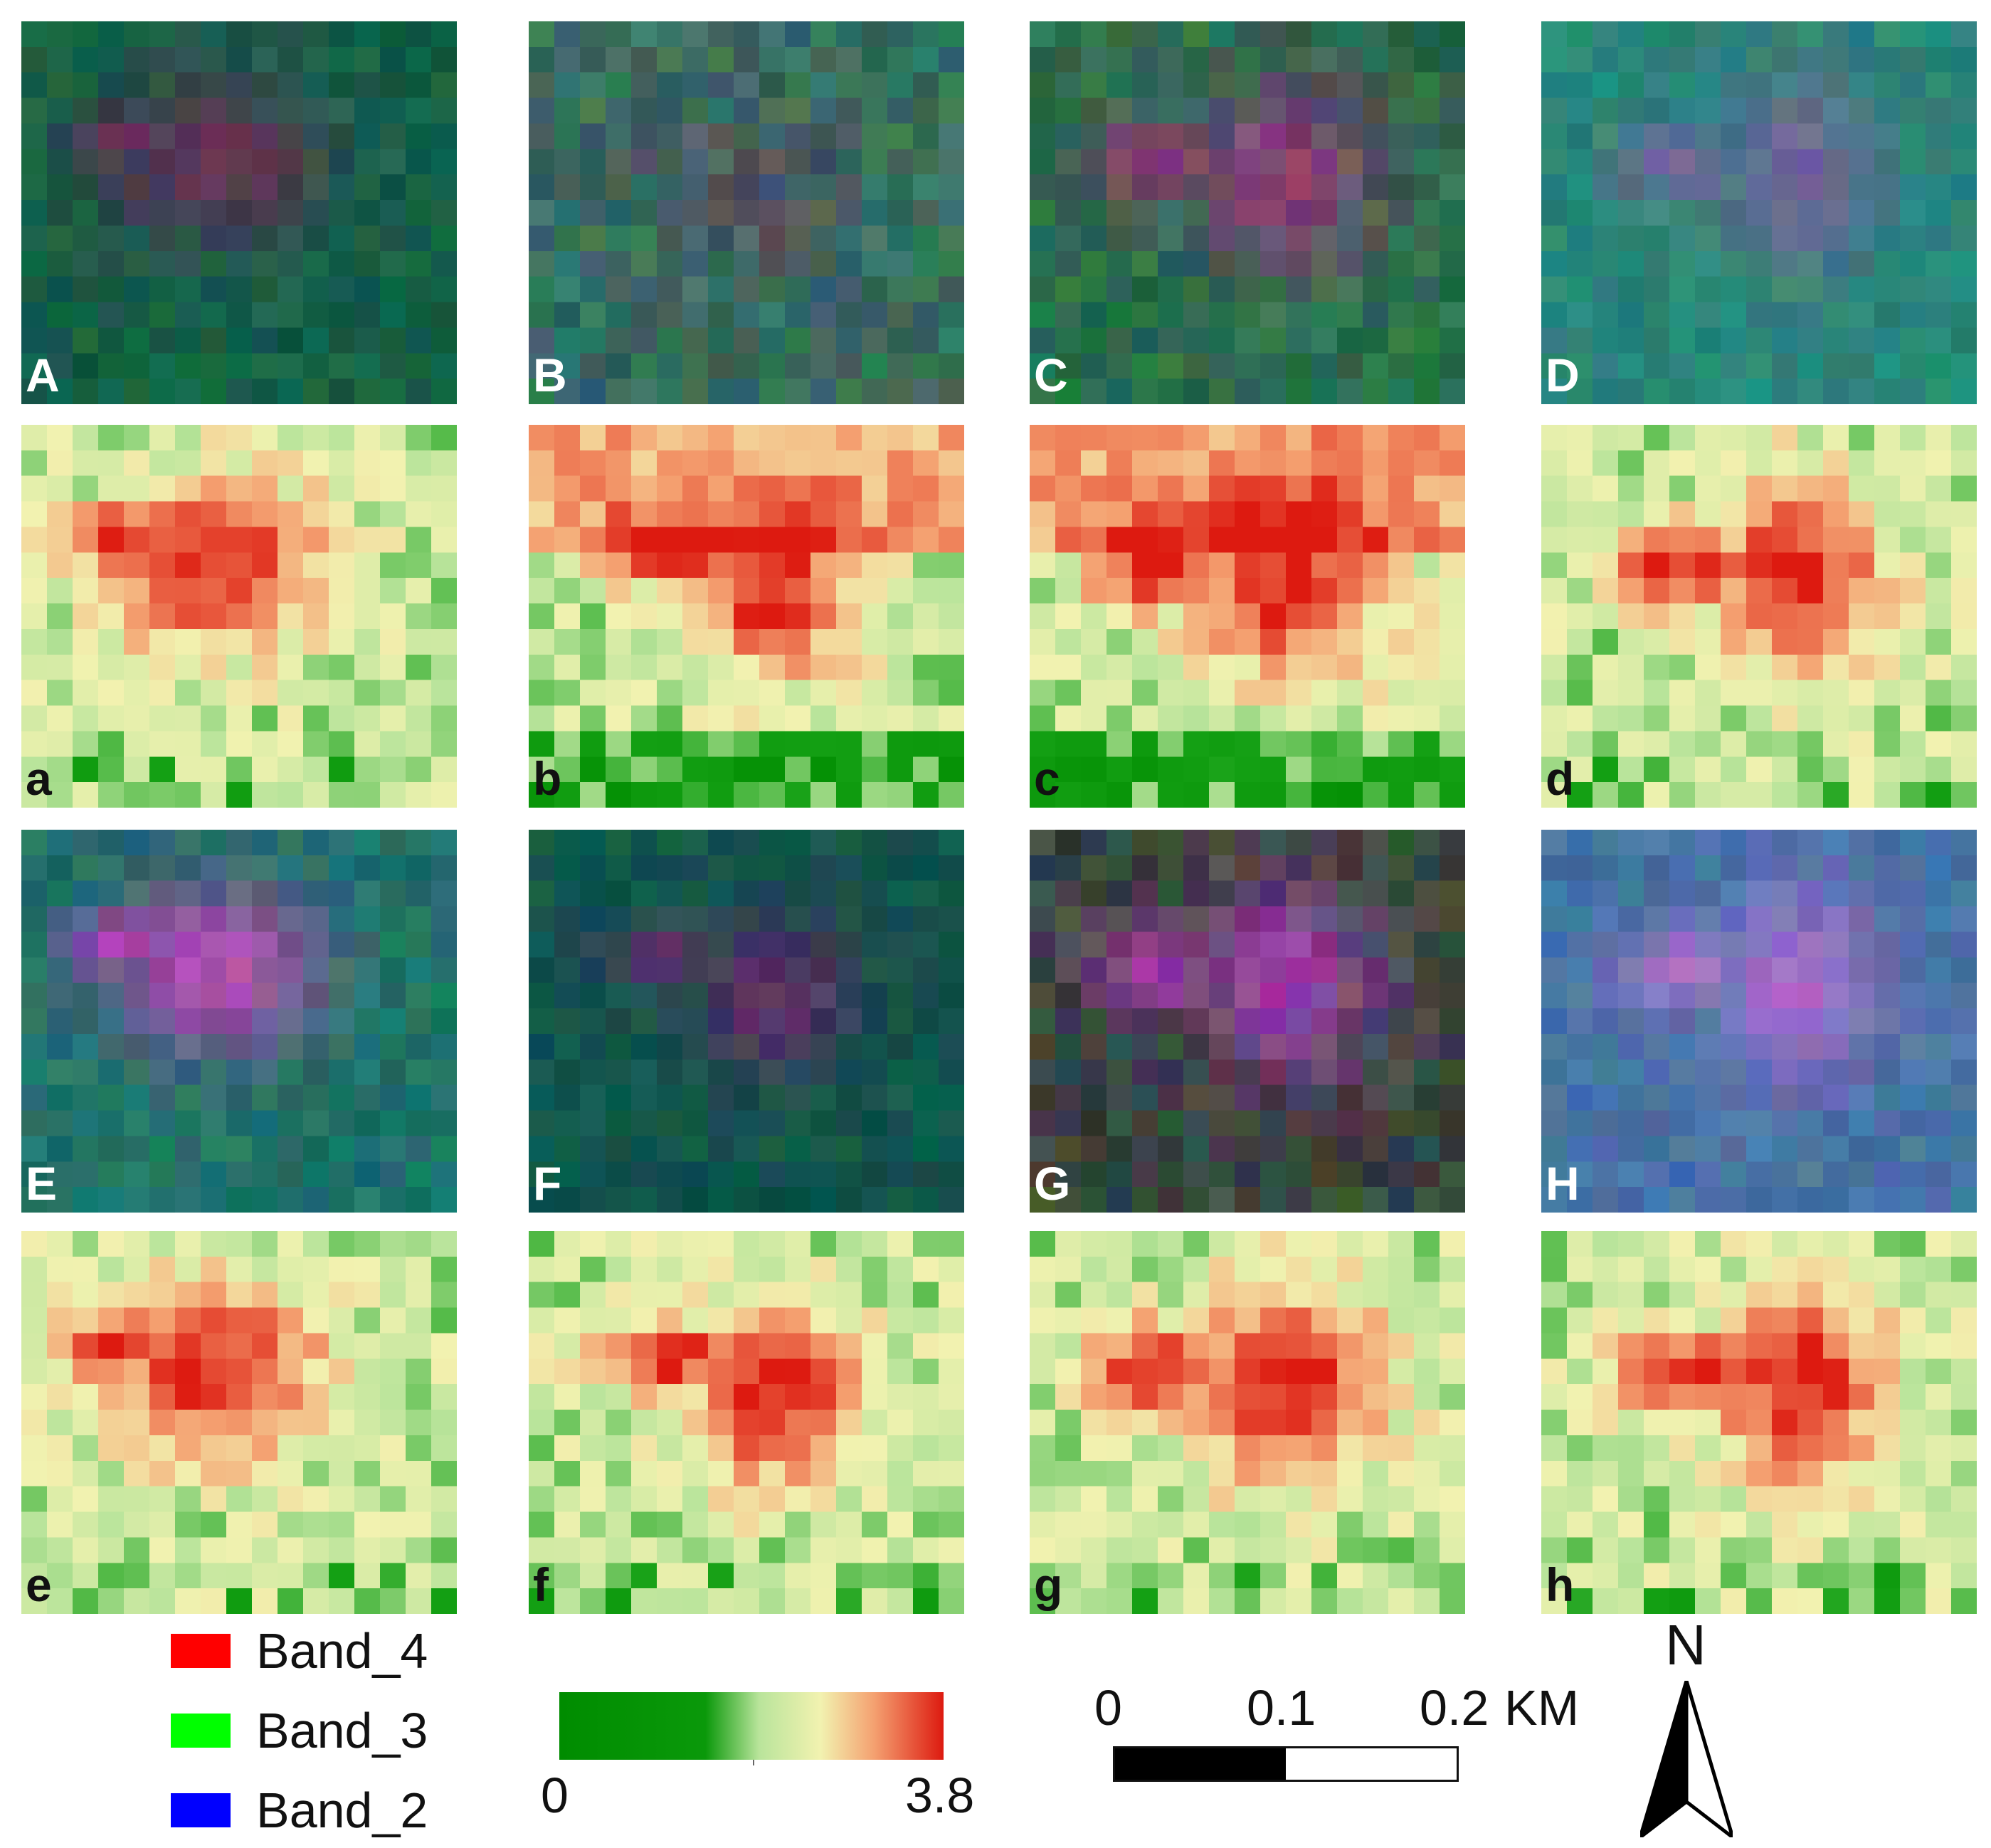 The image size is (1991, 1848). I want to click on panel-label-G: G, so click(1053, 1183).